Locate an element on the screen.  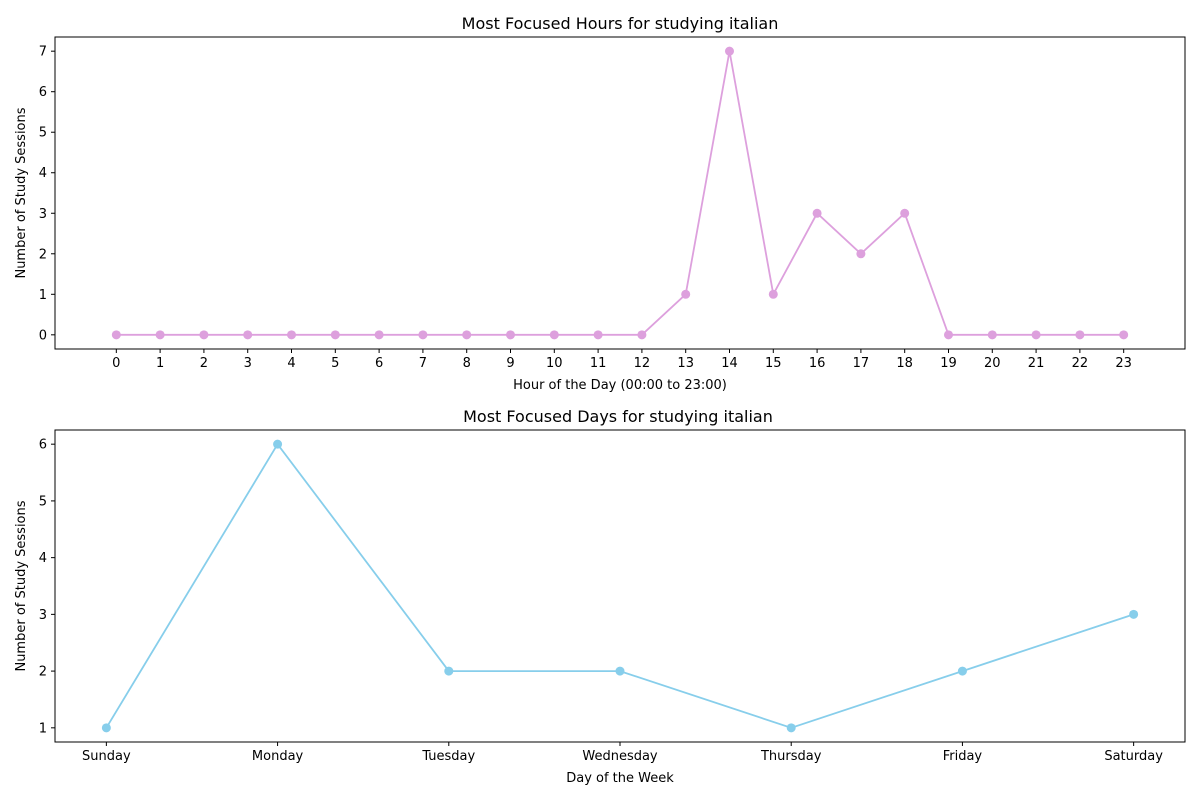
hours-y-tick-label: 3 is located at coordinates (43, 214).